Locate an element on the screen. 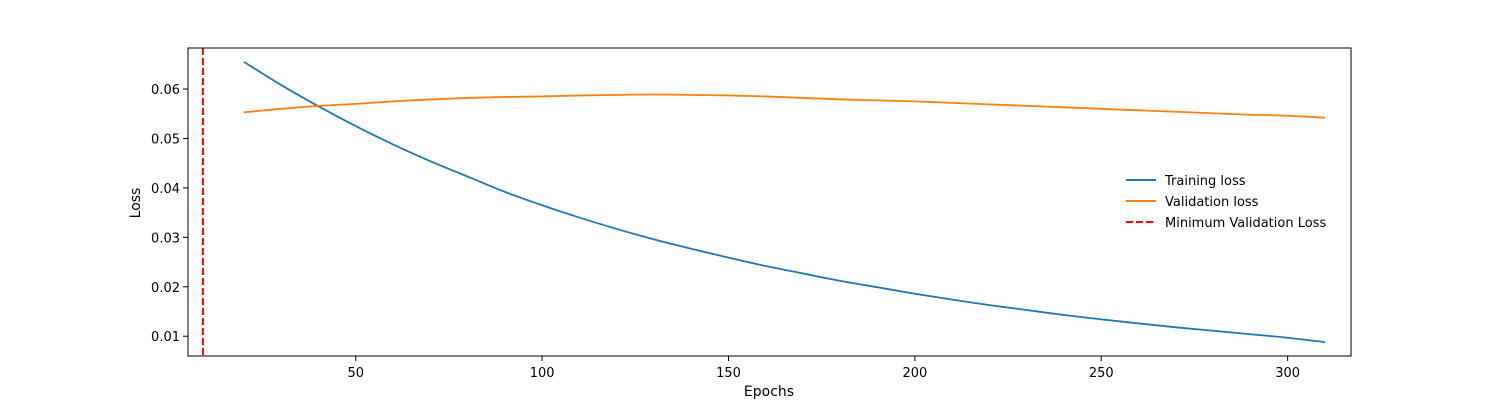 This screenshot has height=400, width=1500. y-tick-label: 0.01 is located at coordinates (165, 337).